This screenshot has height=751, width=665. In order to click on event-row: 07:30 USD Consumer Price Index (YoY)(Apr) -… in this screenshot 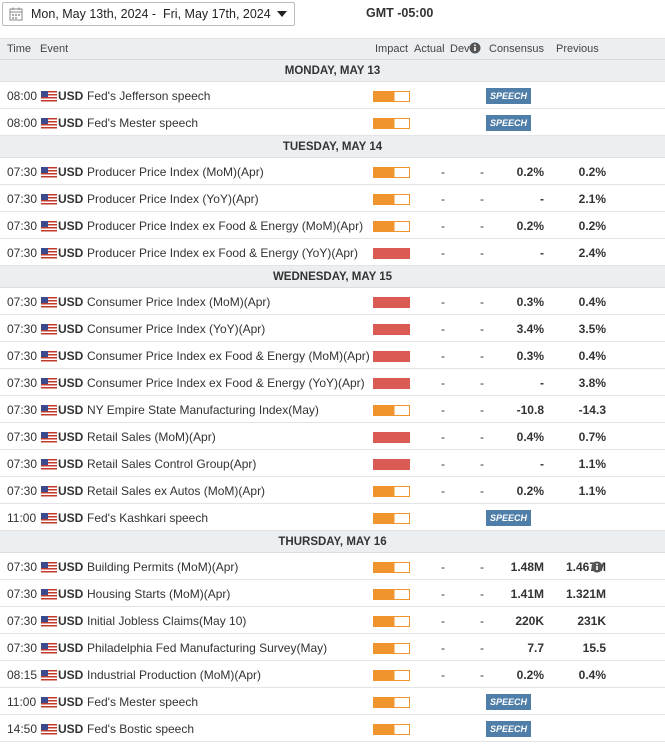, I will do `click(332, 328)`.